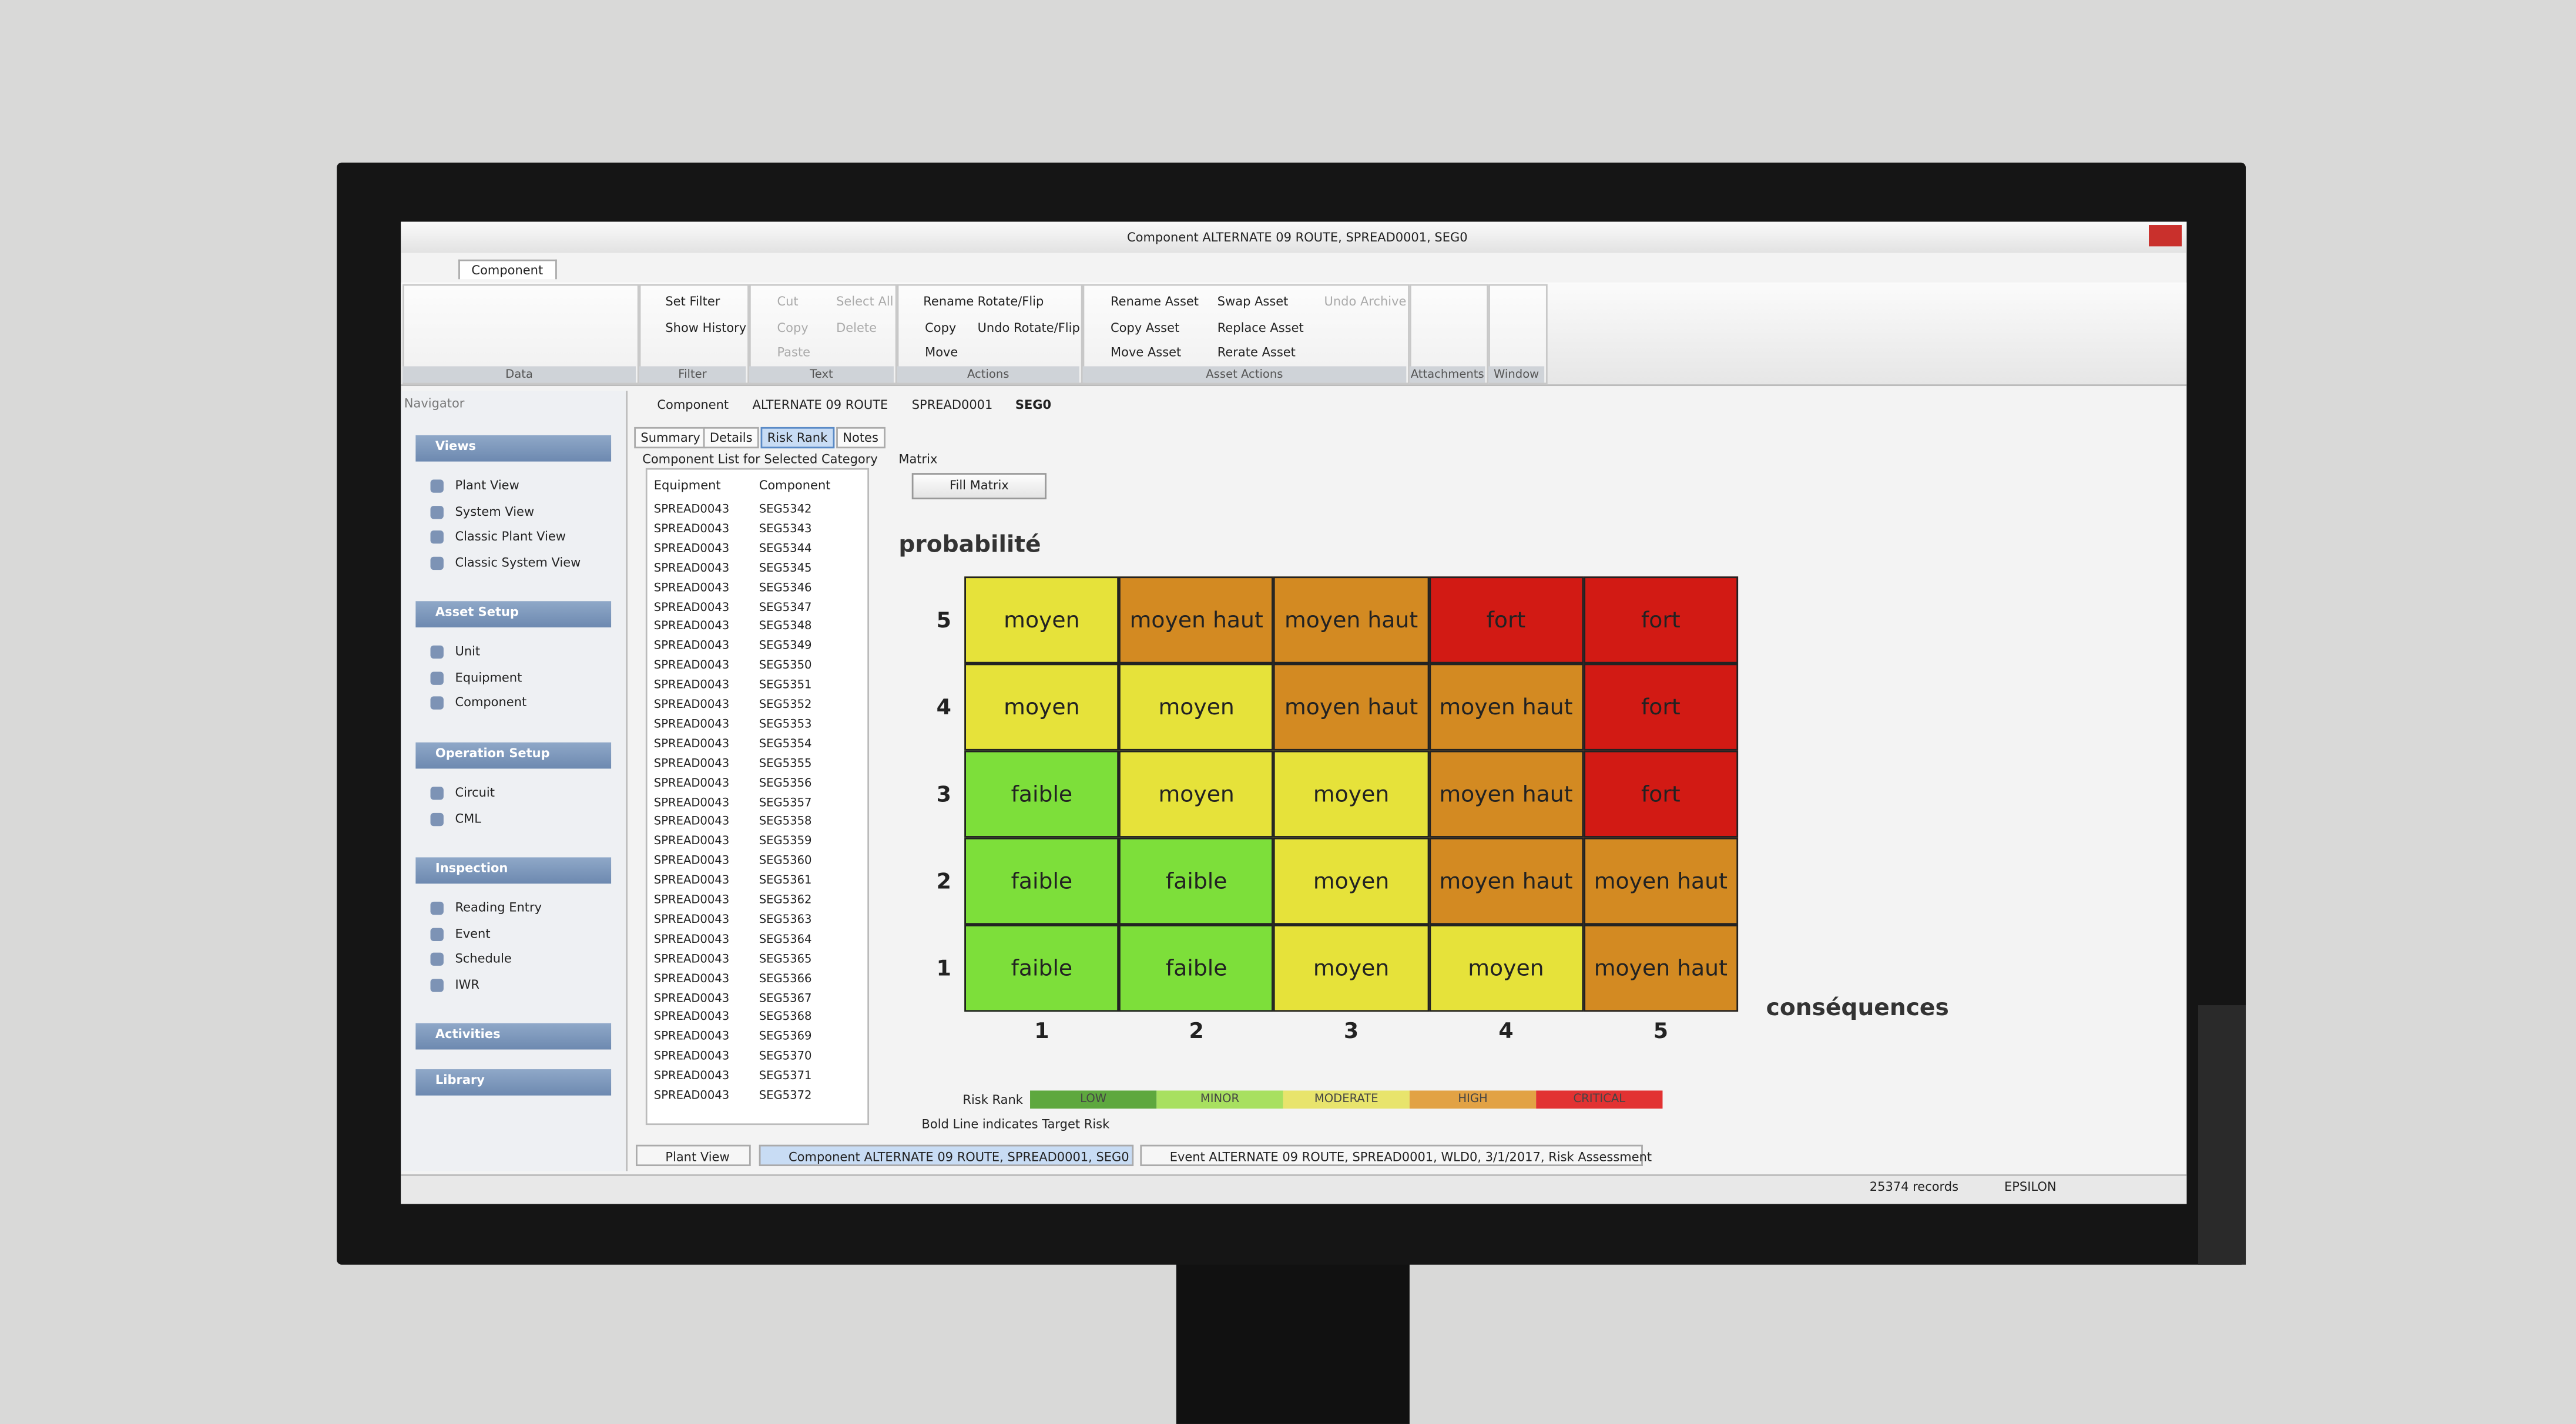 This screenshot has height=1424, width=2576. I want to click on list-cell: SEG5356, so click(786, 783).